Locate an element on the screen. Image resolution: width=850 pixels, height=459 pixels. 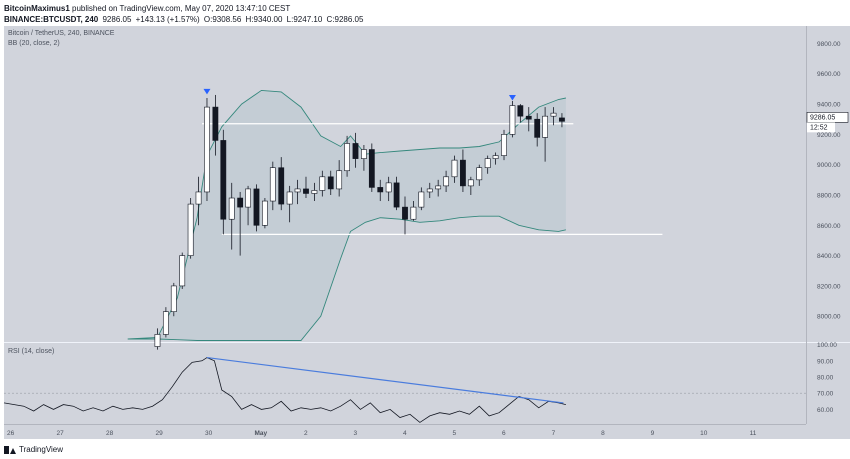
rsi-tick-label: 80.00 is located at coordinates (825, 378).